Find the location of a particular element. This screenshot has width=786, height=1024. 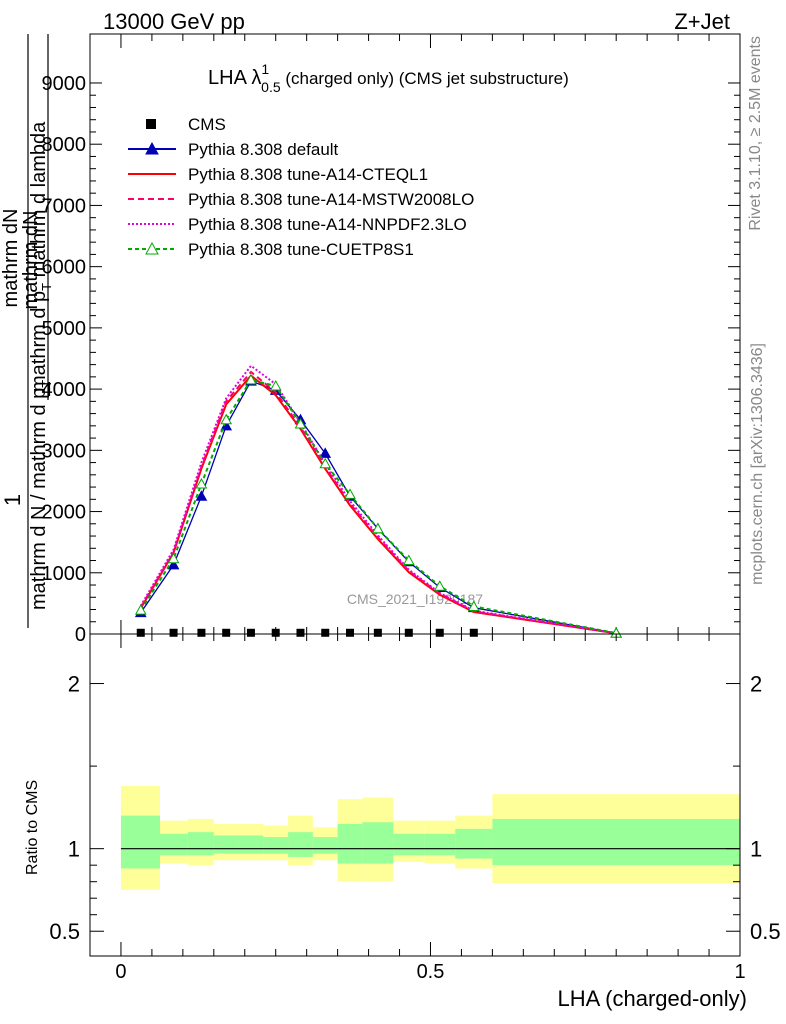

legend-label-1: Pythia 8.308 tune-A14-CTEQL1 is located at coordinates (308, 174).